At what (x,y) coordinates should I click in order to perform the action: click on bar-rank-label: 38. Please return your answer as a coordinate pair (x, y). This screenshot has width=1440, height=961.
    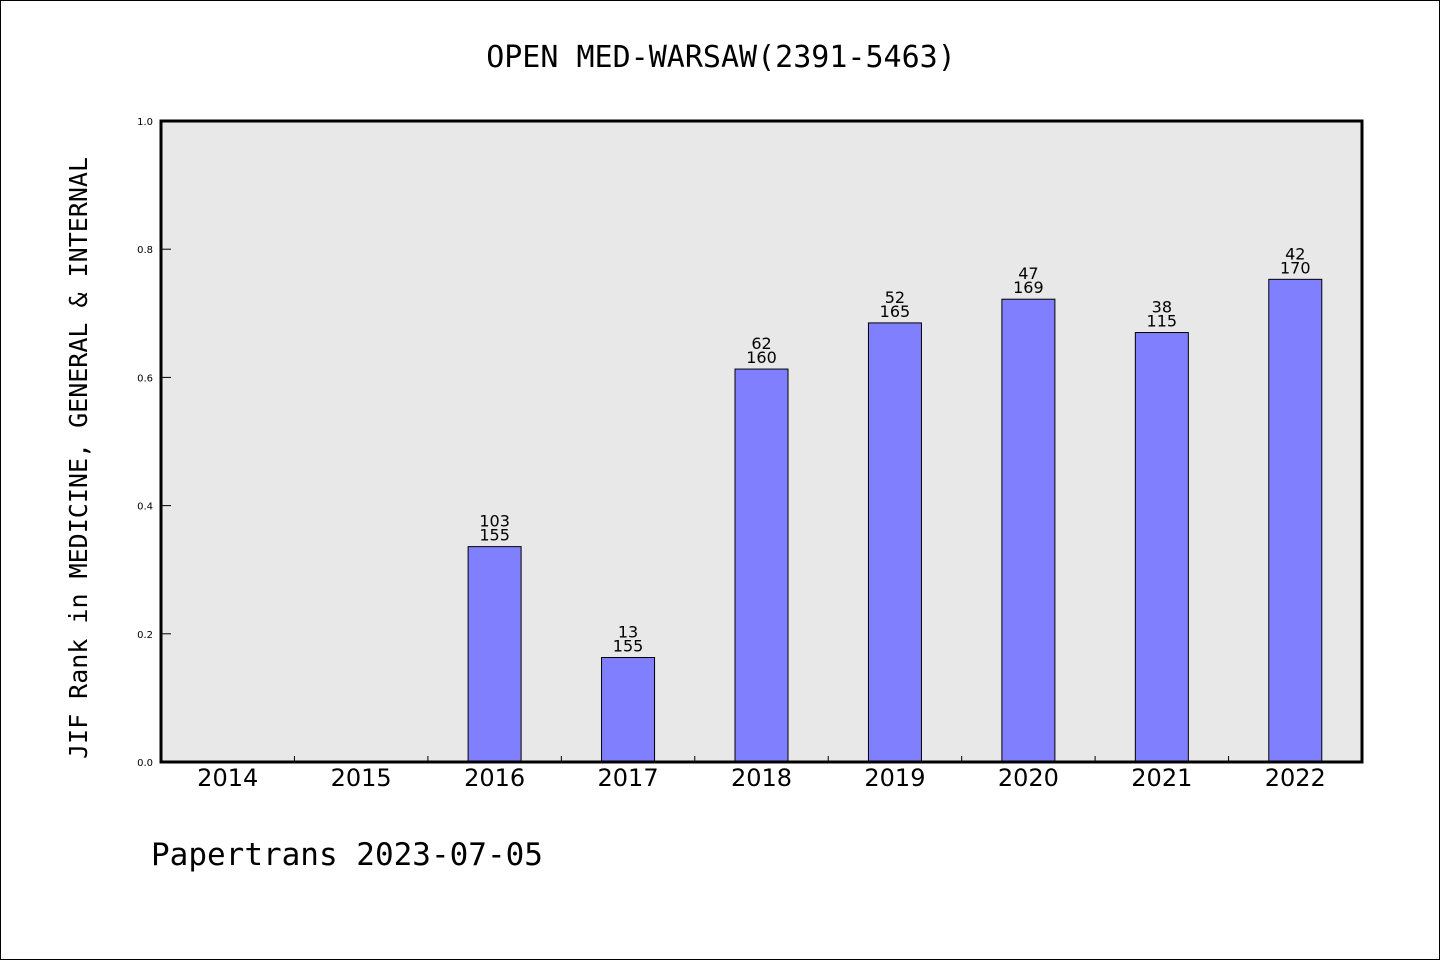
    Looking at the image, I should click on (1162, 307).